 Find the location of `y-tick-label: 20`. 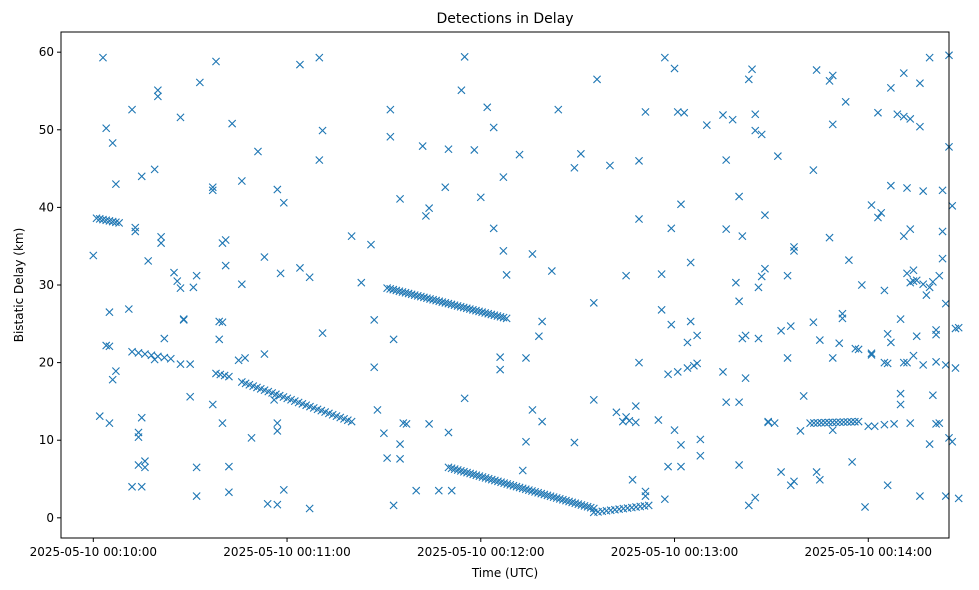

y-tick-label: 20 is located at coordinates (46, 363).